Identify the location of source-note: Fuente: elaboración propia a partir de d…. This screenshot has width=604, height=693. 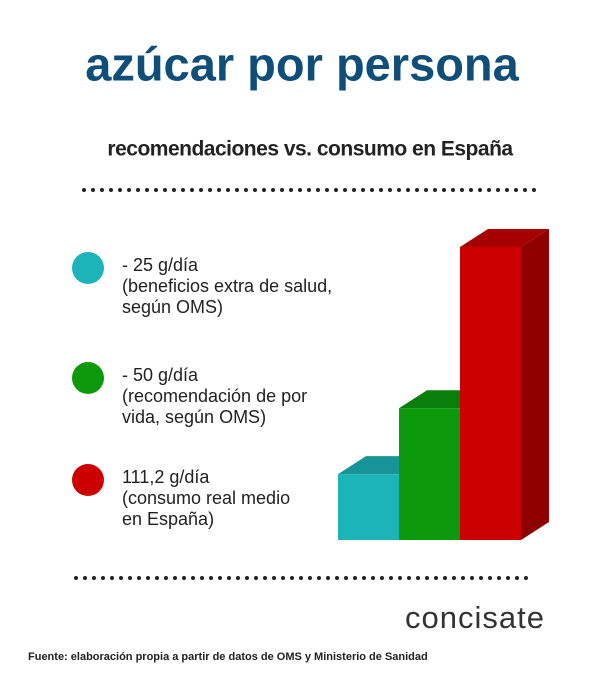
(228, 657).